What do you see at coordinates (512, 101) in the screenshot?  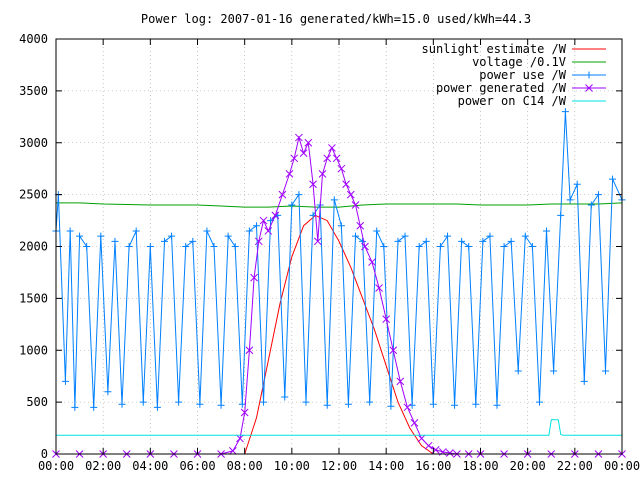 I see `legend-label: power on C14 /W` at bounding box center [512, 101].